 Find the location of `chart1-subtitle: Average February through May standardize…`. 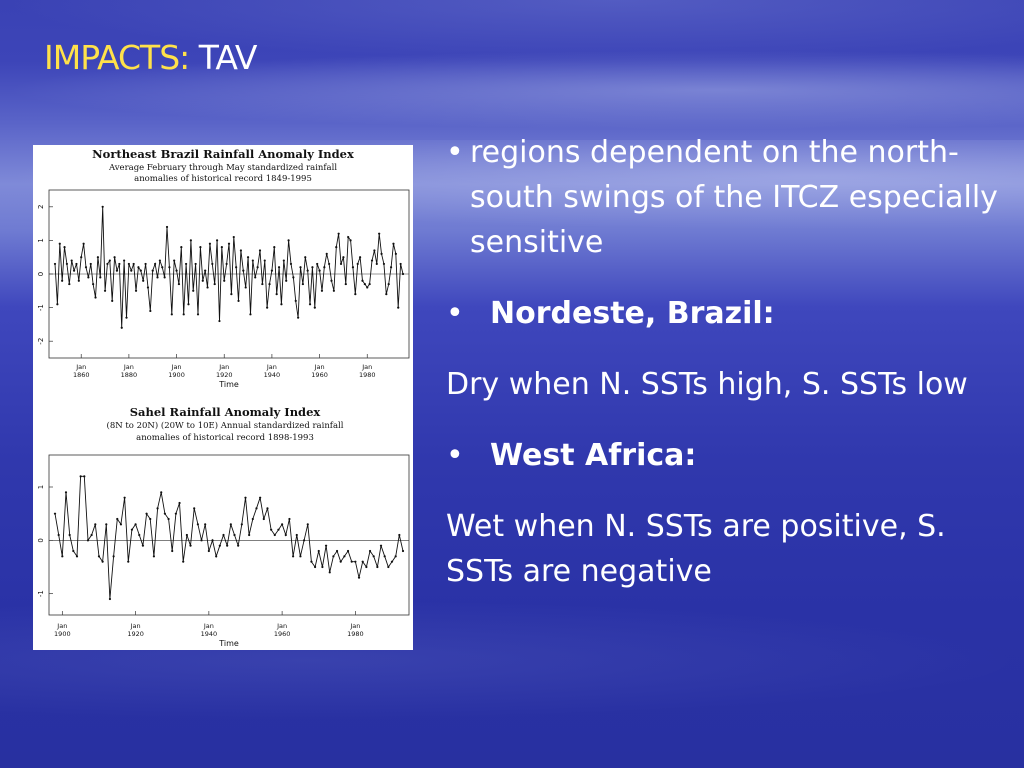

chart1-subtitle: Average February through May standardize… is located at coordinates (222, 168).